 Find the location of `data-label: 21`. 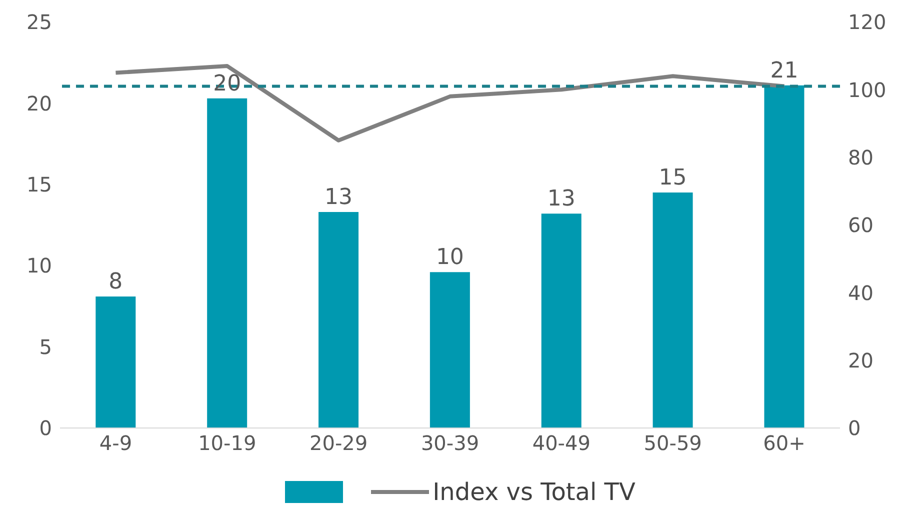

data-label: 21 is located at coordinates (784, 71).